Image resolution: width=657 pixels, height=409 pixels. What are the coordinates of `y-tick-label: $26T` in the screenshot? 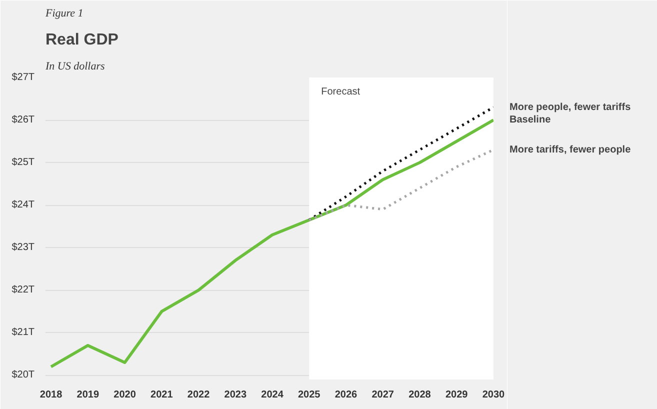 It's located at (23, 120).